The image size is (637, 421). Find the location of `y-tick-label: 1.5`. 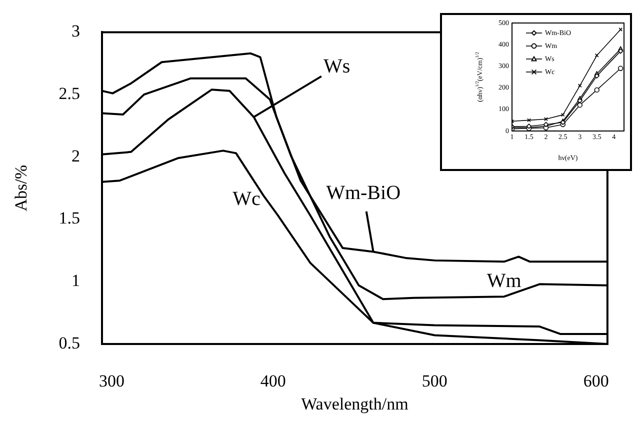

y-tick-label: 1.5 is located at coordinates (69, 218).